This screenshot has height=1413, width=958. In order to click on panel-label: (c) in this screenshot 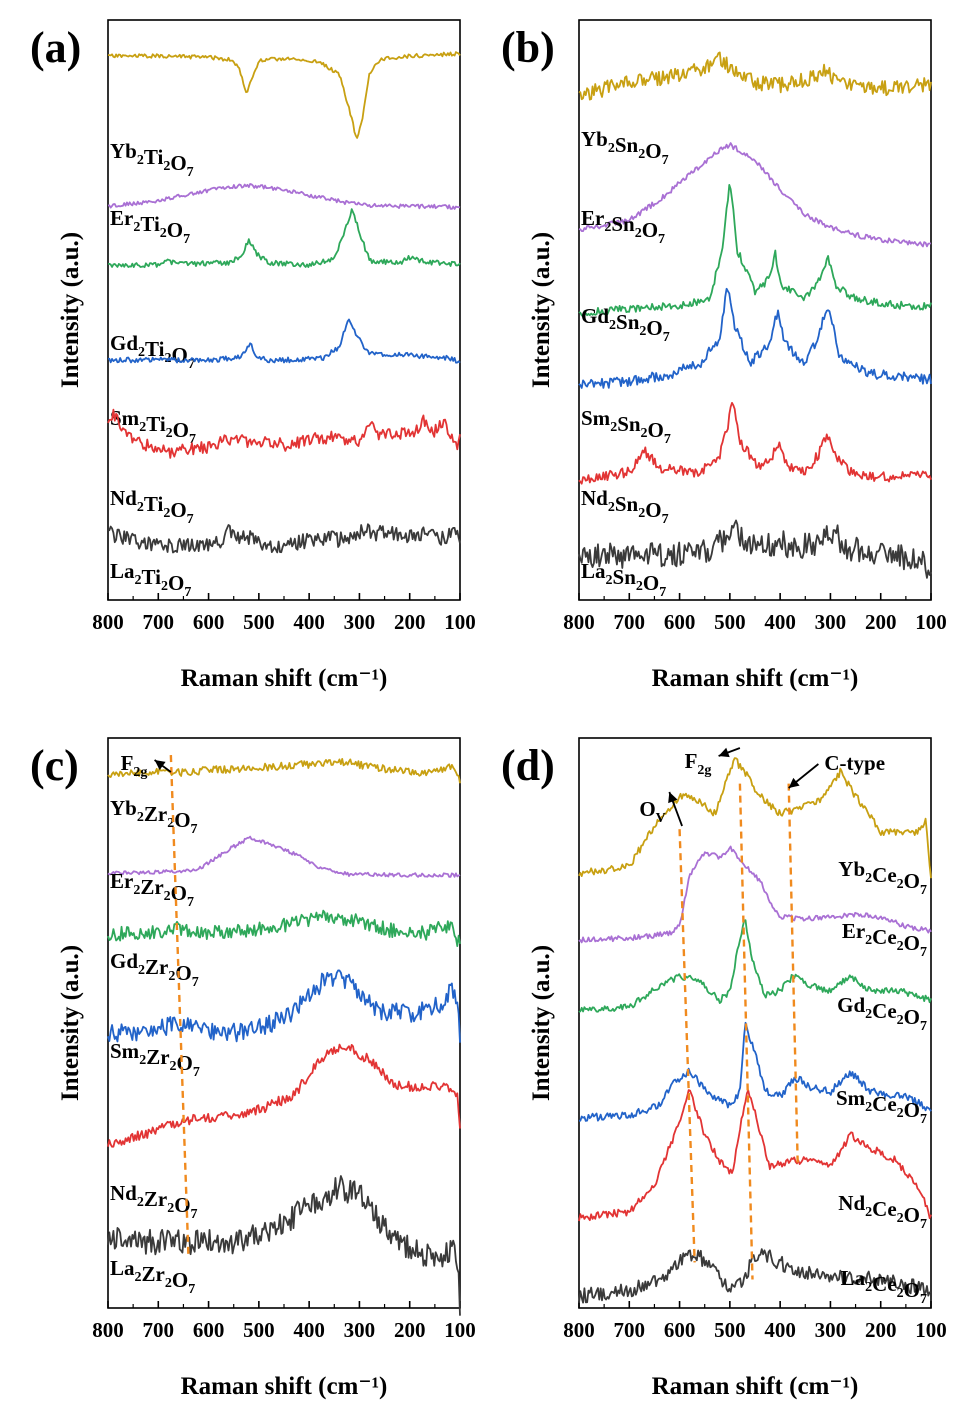, I will do `click(54, 765)`.